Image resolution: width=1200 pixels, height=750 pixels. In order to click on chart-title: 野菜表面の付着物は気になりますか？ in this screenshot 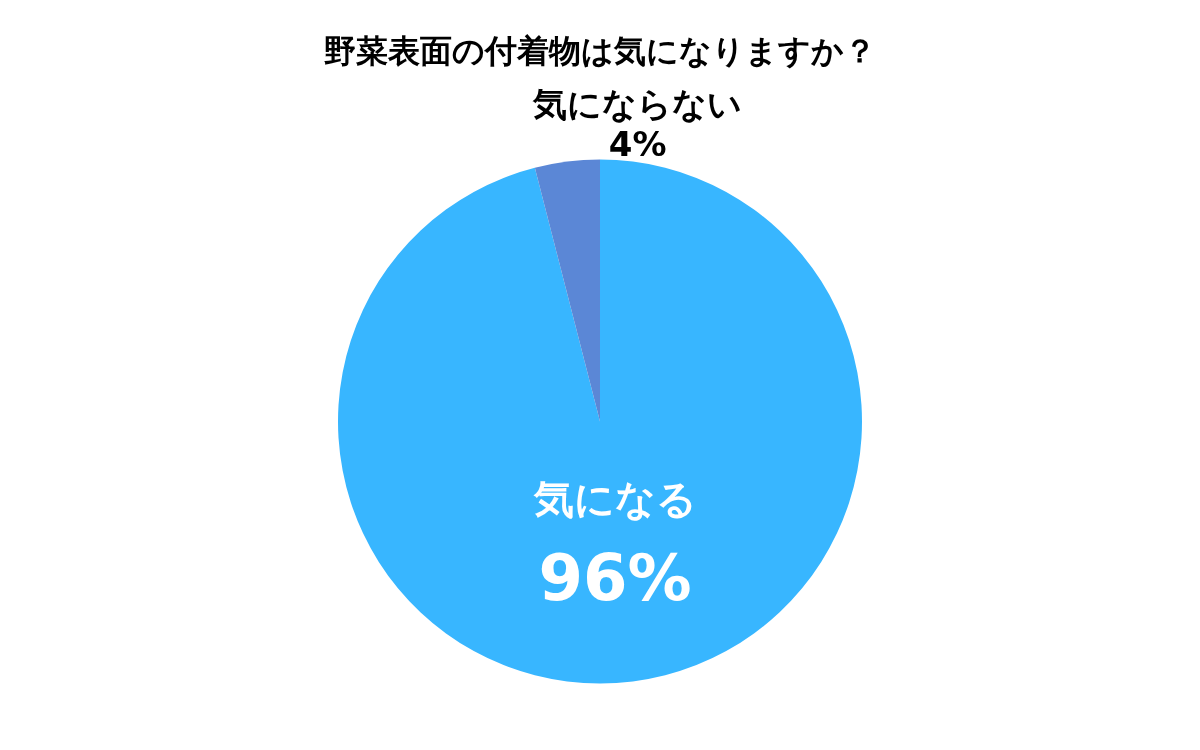, I will do `click(600, 50)`.